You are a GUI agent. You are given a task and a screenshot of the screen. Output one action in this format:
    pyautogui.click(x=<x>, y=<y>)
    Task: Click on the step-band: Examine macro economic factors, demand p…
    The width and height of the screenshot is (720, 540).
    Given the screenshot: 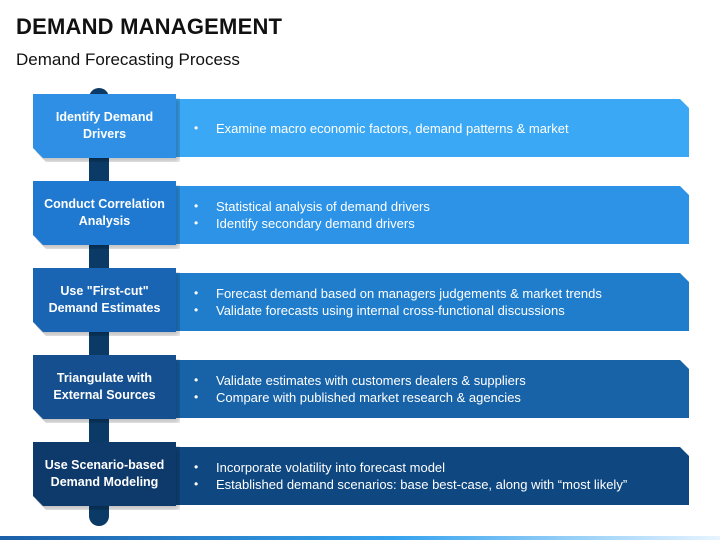 What is the action you would take?
    pyautogui.click(x=424, y=128)
    